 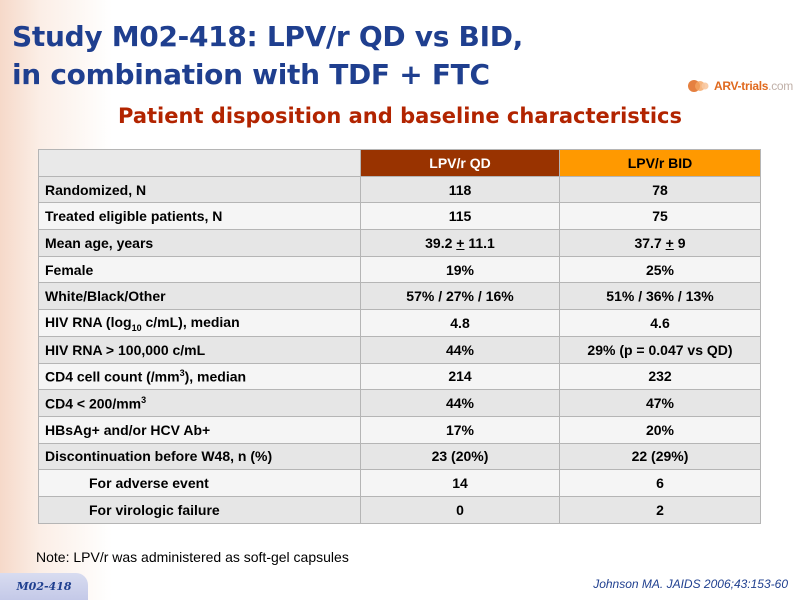 What do you see at coordinates (690, 584) in the screenshot?
I see `reference-citation: Johnson MA. JAIDS 2006;43:153-60` at bounding box center [690, 584].